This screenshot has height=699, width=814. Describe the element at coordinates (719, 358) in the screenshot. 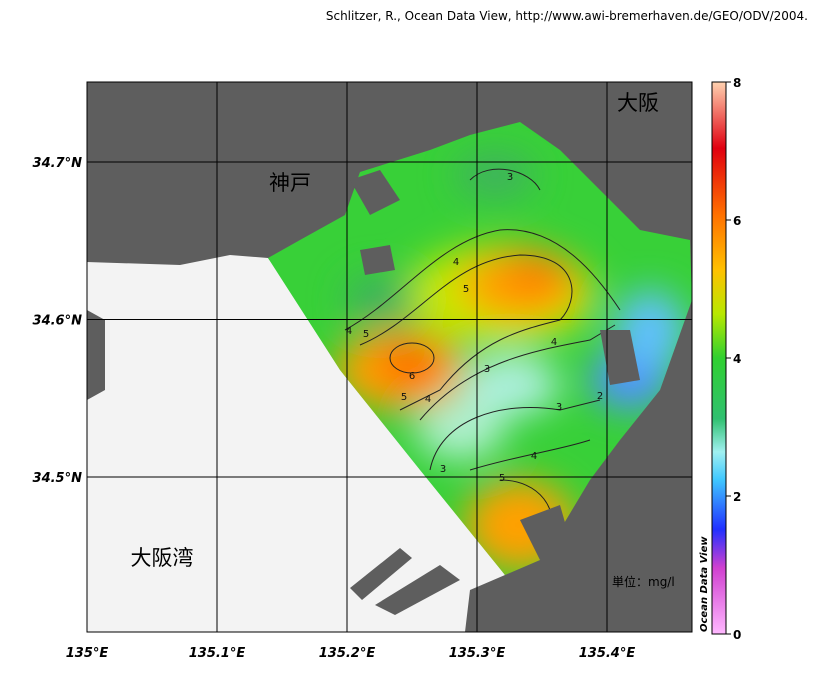

I see `colorbar` at that location.